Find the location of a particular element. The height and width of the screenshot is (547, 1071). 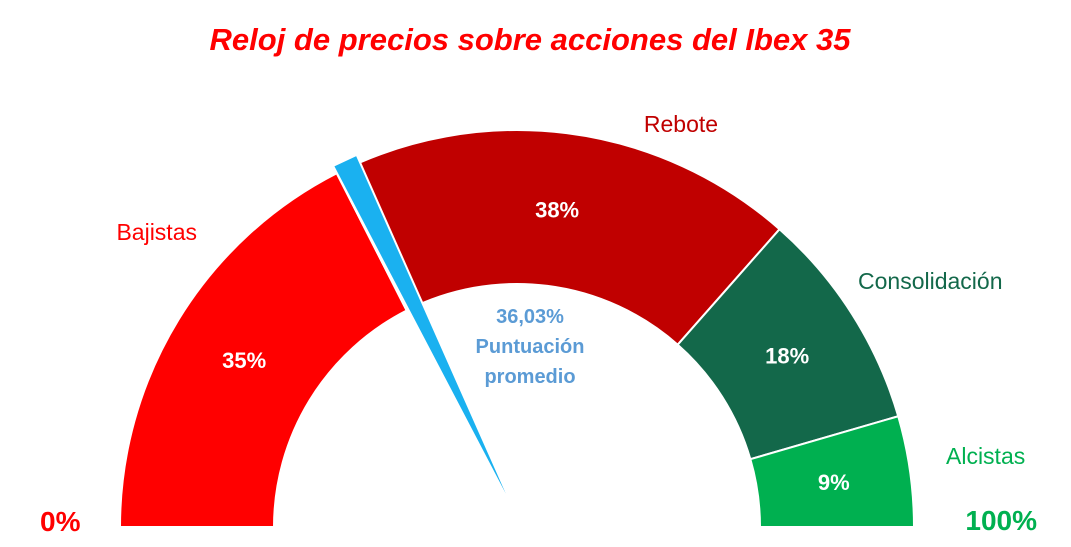

gauge-needle is located at coordinates (425, 337).